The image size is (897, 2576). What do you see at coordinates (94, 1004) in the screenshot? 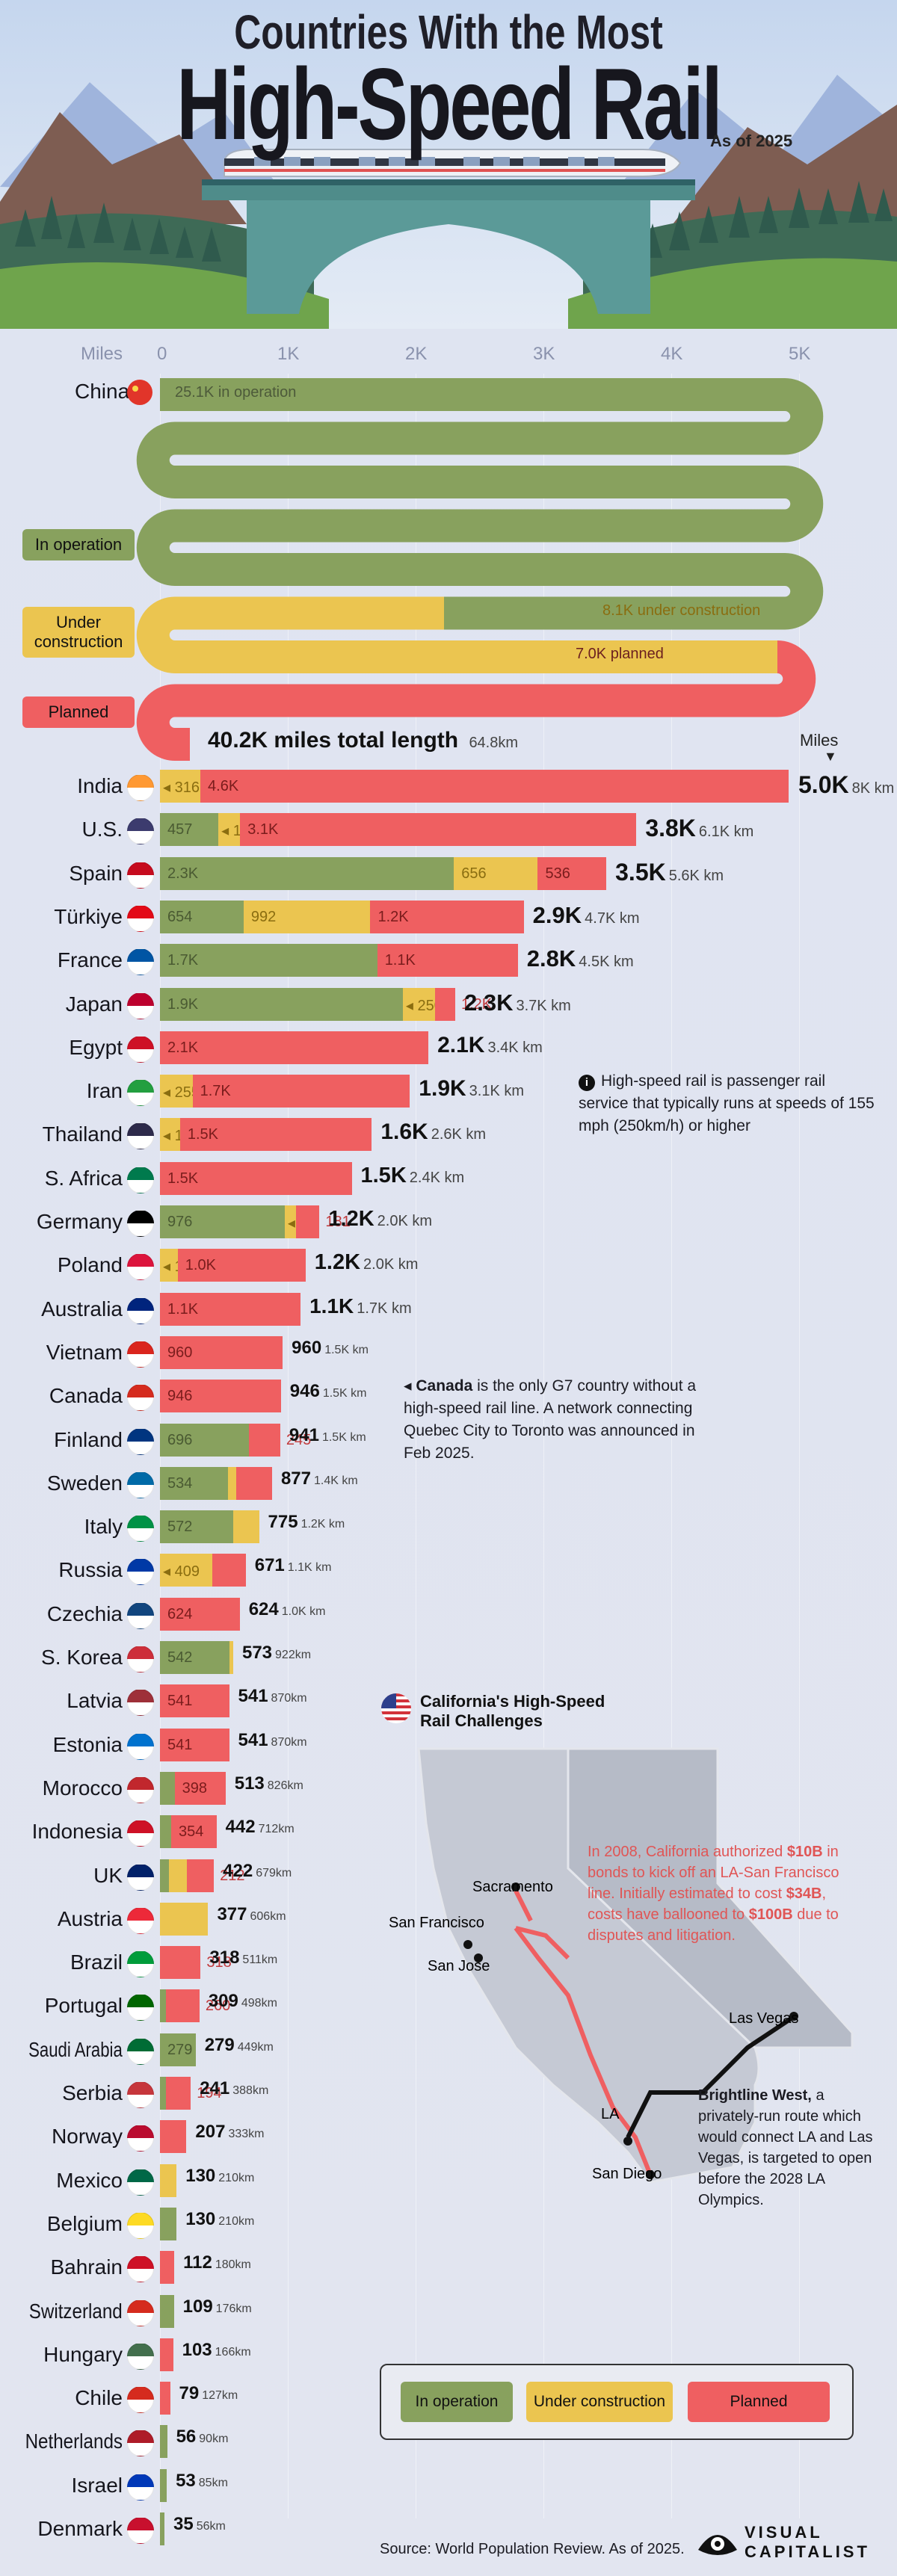
I see `country-label: Japan` at bounding box center [94, 1004].